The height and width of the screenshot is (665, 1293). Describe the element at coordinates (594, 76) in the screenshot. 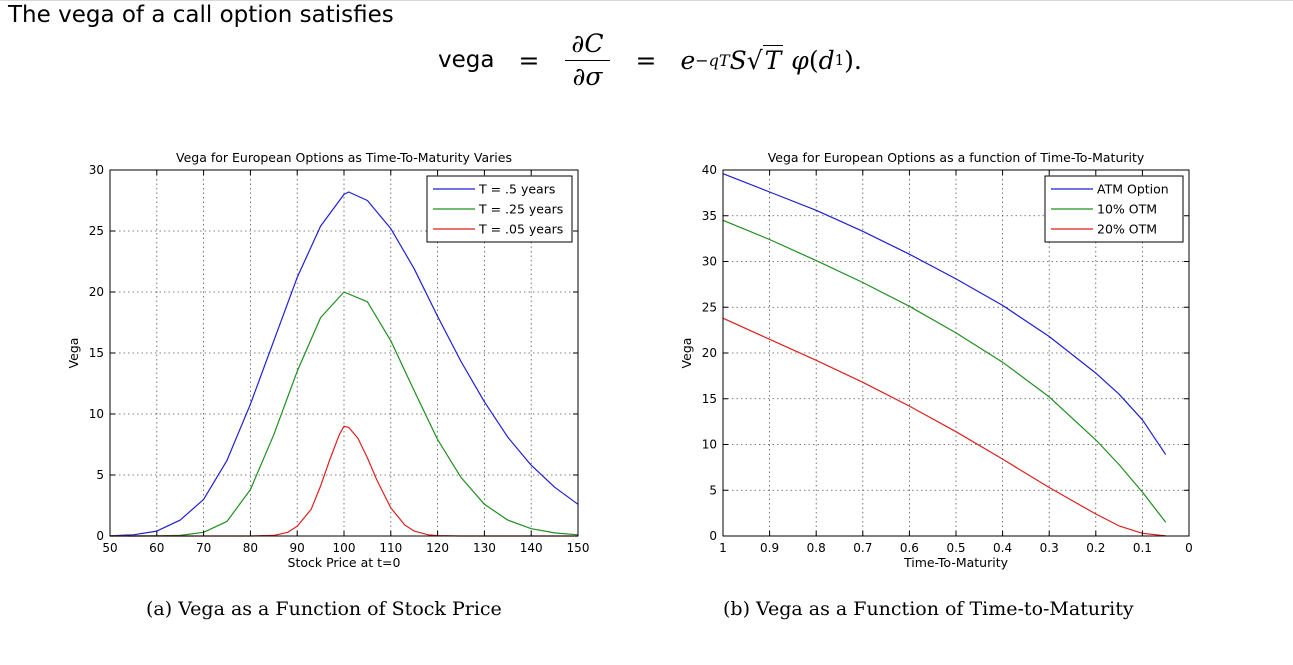

I see `denominator-var: σ` at that location.